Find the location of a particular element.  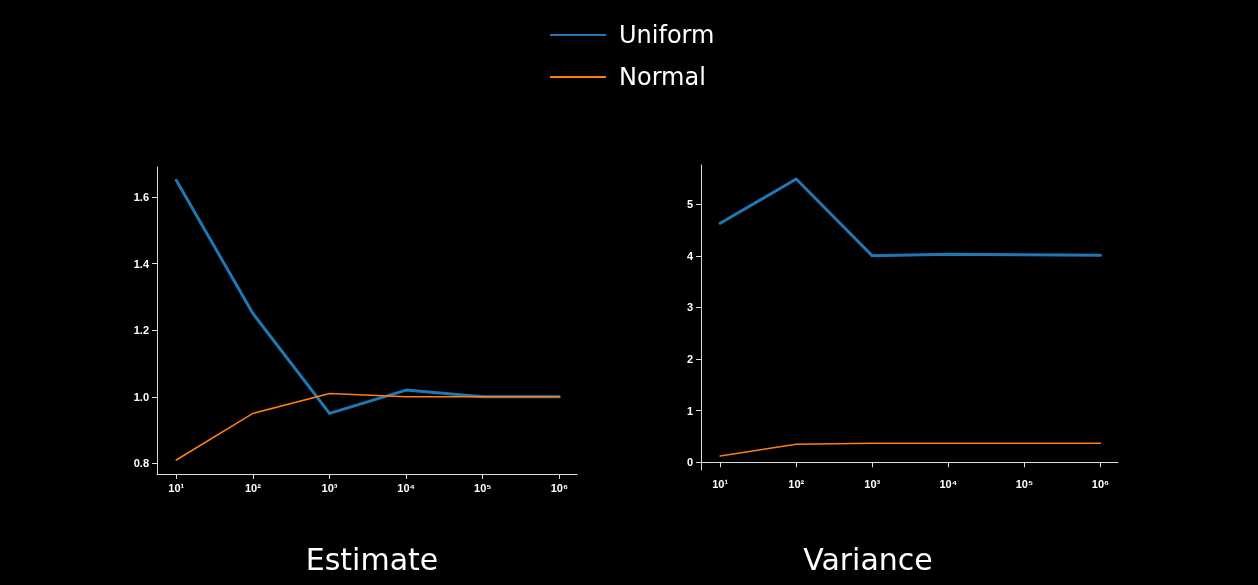

y-tick-label: 5 is located at coordinates (689, 204).